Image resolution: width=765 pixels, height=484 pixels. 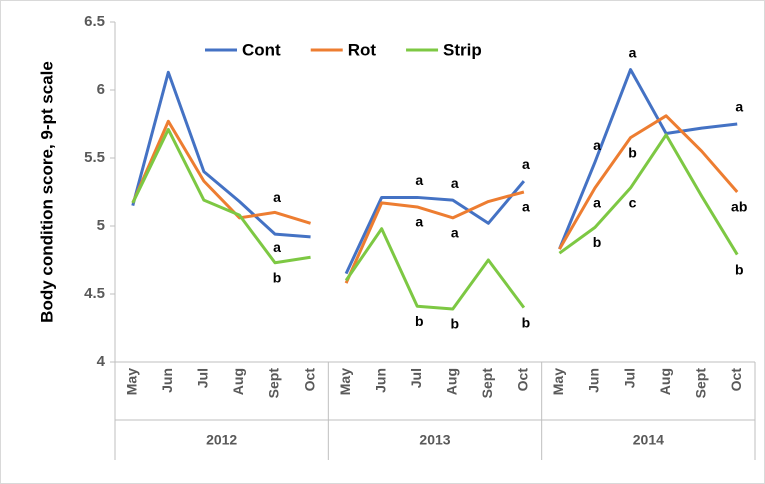 What do you see at coordinates (648, 440) in the screenshot?
I see `group-label: 2014` at bounding box center [648, 440].